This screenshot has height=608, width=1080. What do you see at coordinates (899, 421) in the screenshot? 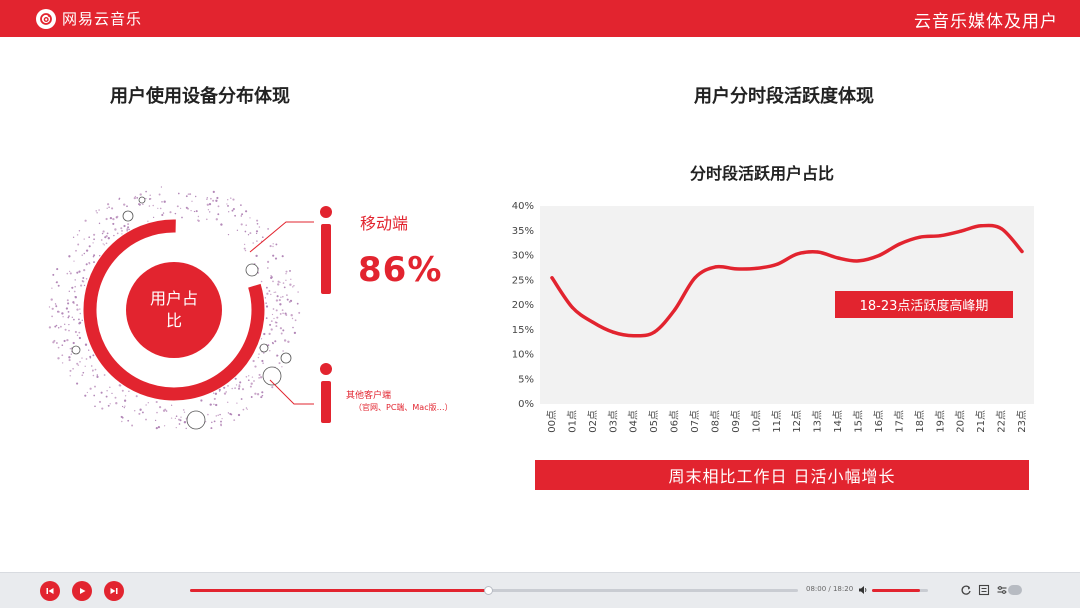
I see `x-tick-label: 17点` at bounding box center [899, 421].